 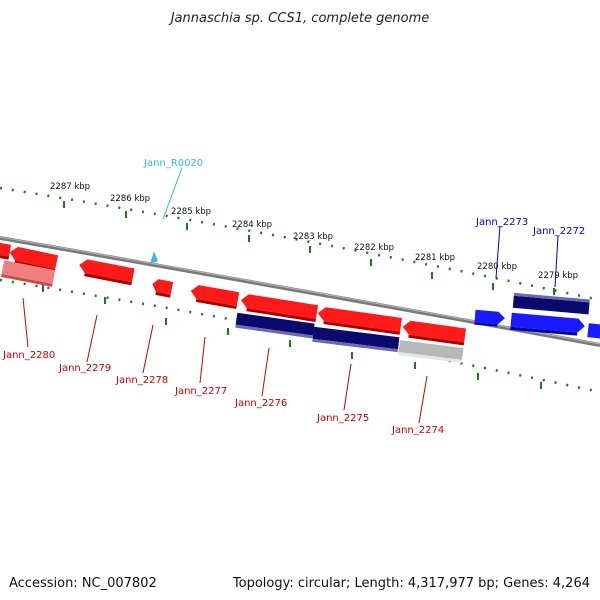 What do you see at coordinates (252, 225) in the screenshot?
I see `scale-label: 2284 kbp` at bounding box center [252, 225].